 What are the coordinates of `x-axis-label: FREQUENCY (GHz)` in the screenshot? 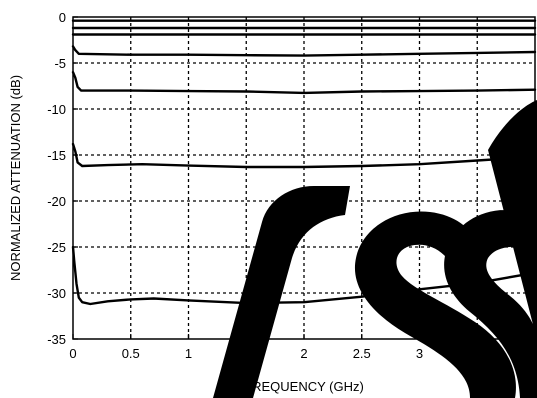 It's located at (304, 386).